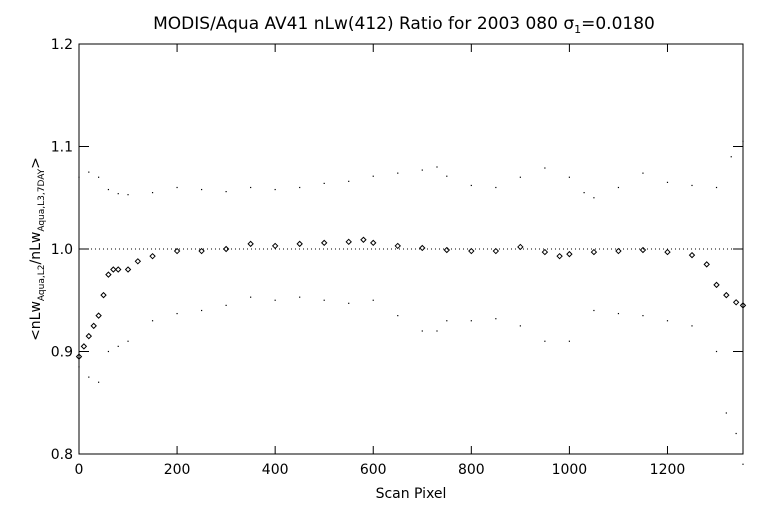 The height and width of the screenshot is (512, 768). Describe the element at coordinates (570, 470) in the screenshot. I see `x-tick-label: 1000` at that location.